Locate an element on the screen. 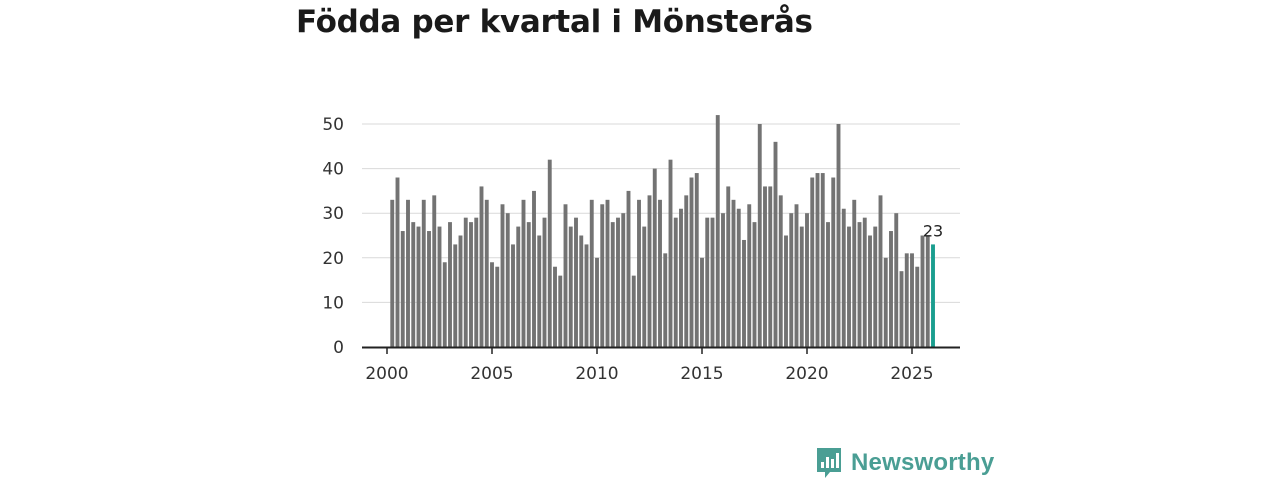  highlight-value-label: 23 is located at coordinates (933, 230).